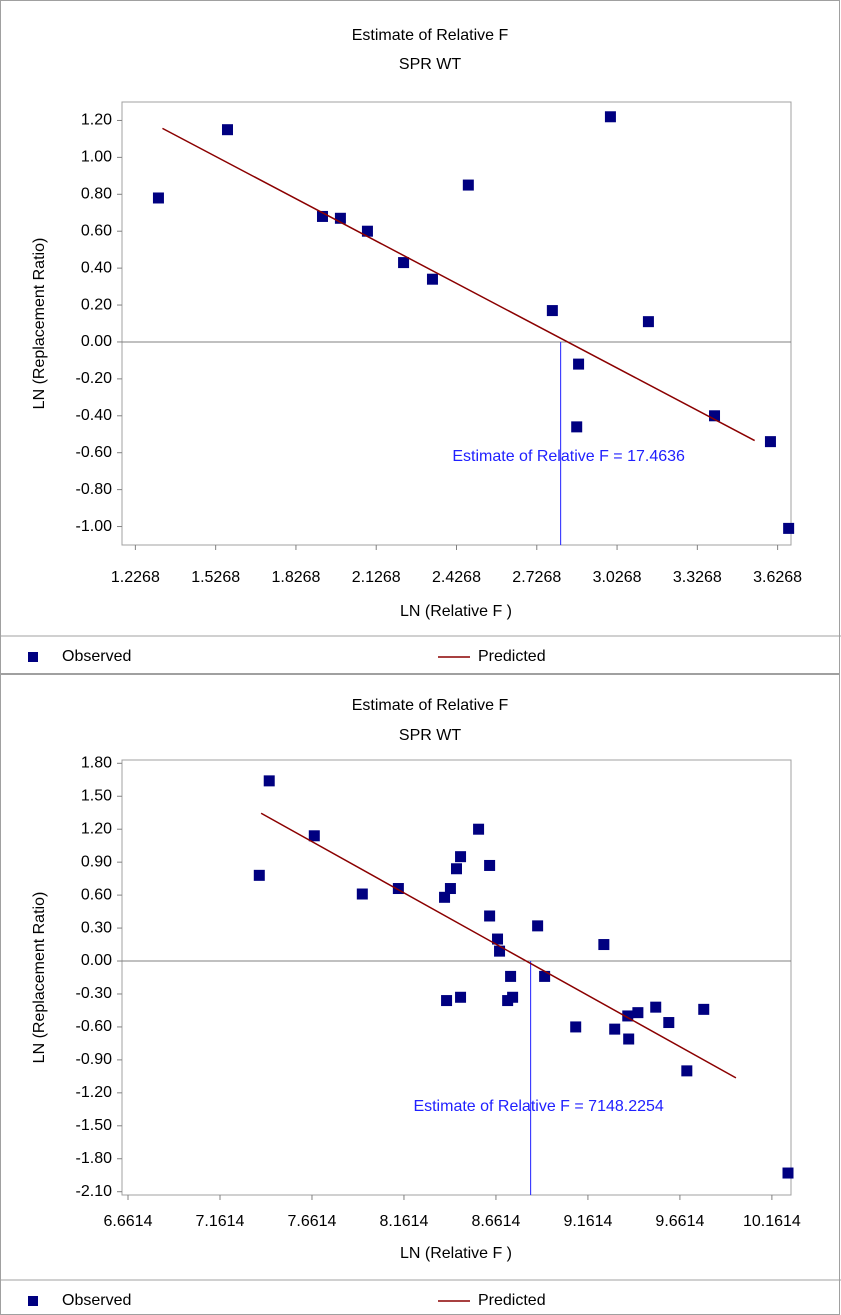 This screenshot has height=1315, width=841. What do you see at coordinates (512, 1300) in the screenshot?
I see `legend-label: Predicted` at bounding box center [512, 1300].